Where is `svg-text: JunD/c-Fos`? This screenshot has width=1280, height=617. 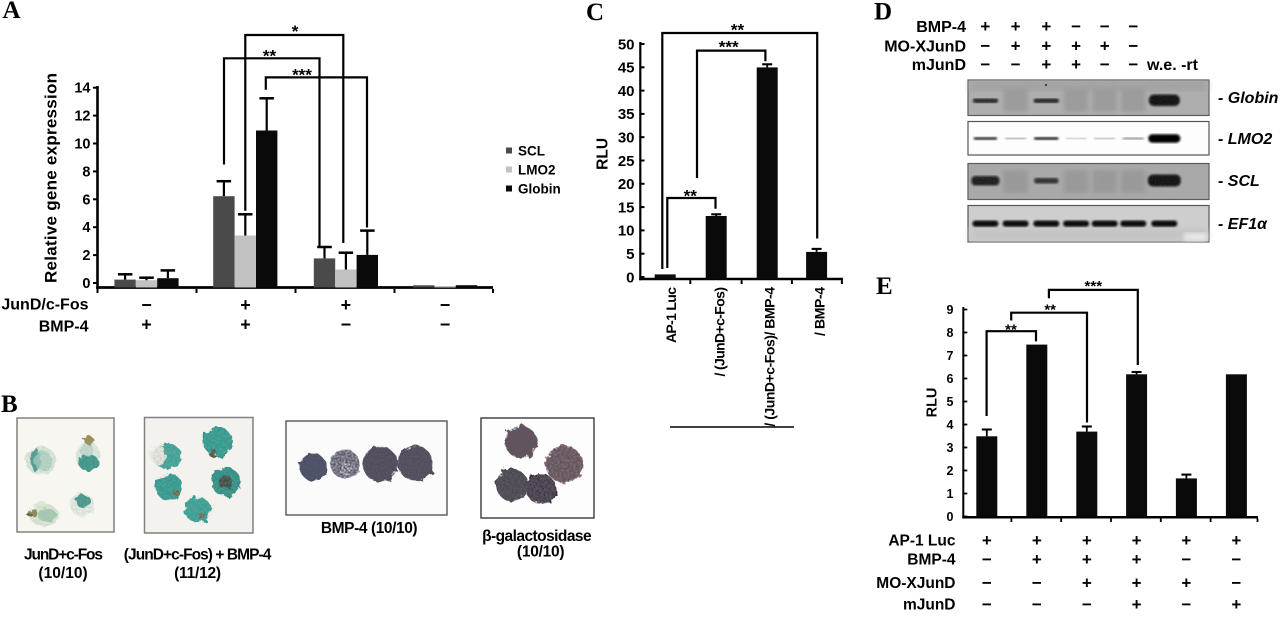 svg-text: JunD/c-Fos is located at coordinates (44, 305).